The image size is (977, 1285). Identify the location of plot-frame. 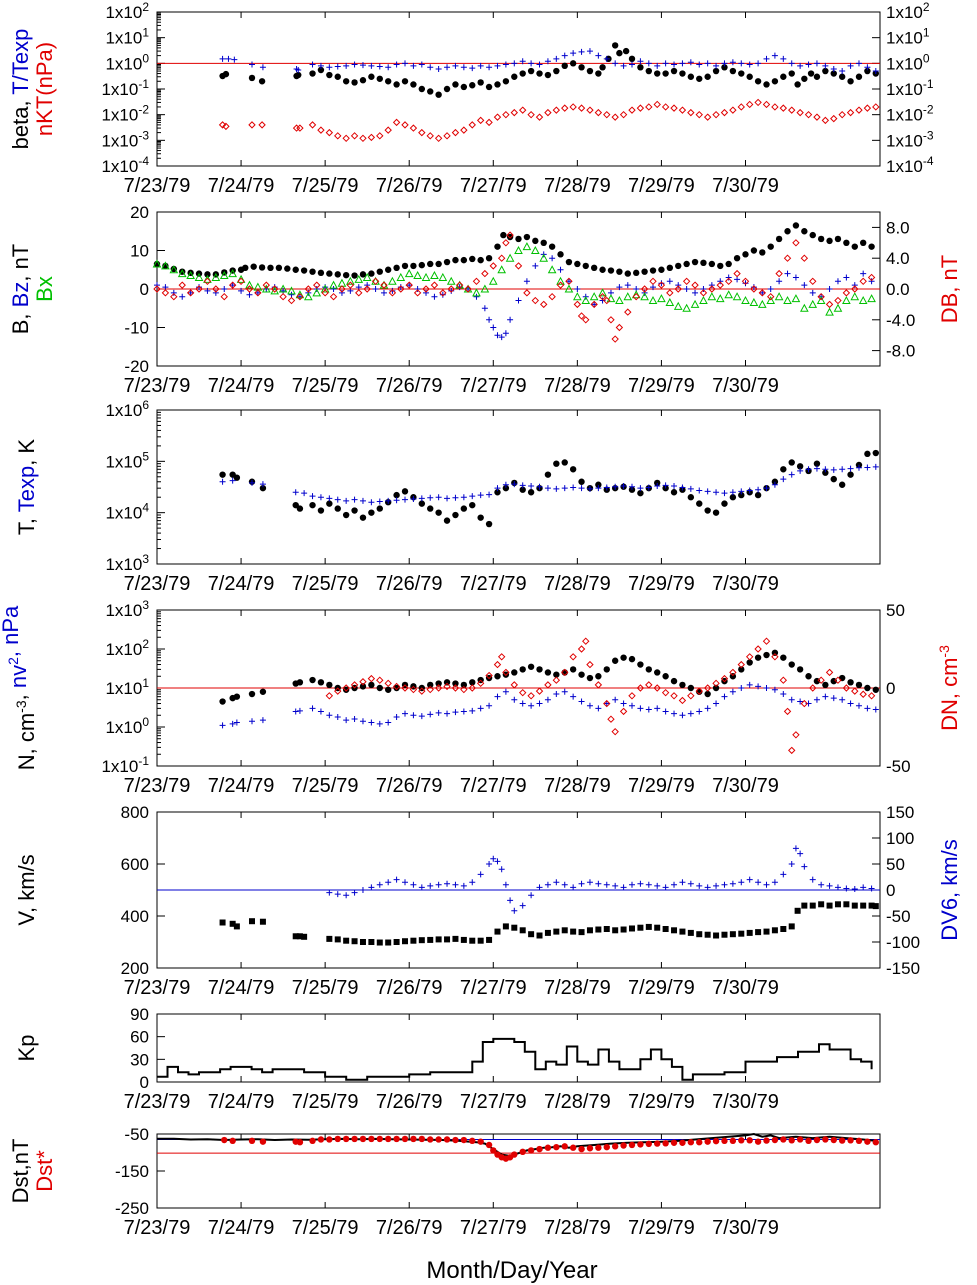
(518, 1171).